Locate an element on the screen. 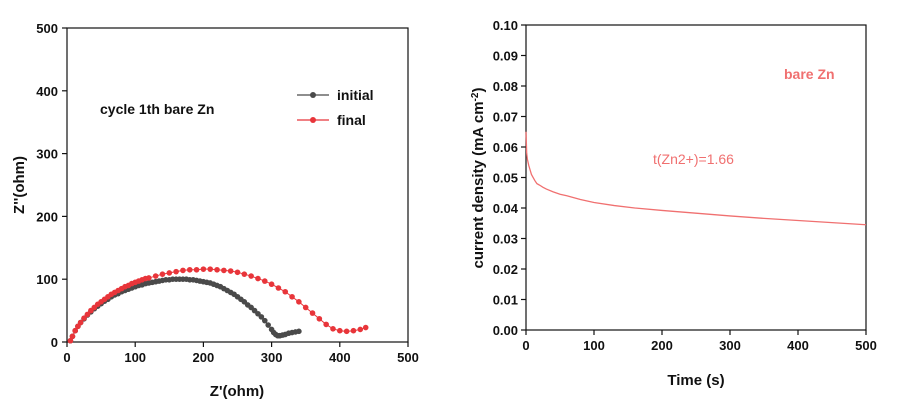 Image resolution: width=900 pixels, height=405 pixels. current-y-axis-label: current density (mA cm-2) is located at coordinates (478, 178).